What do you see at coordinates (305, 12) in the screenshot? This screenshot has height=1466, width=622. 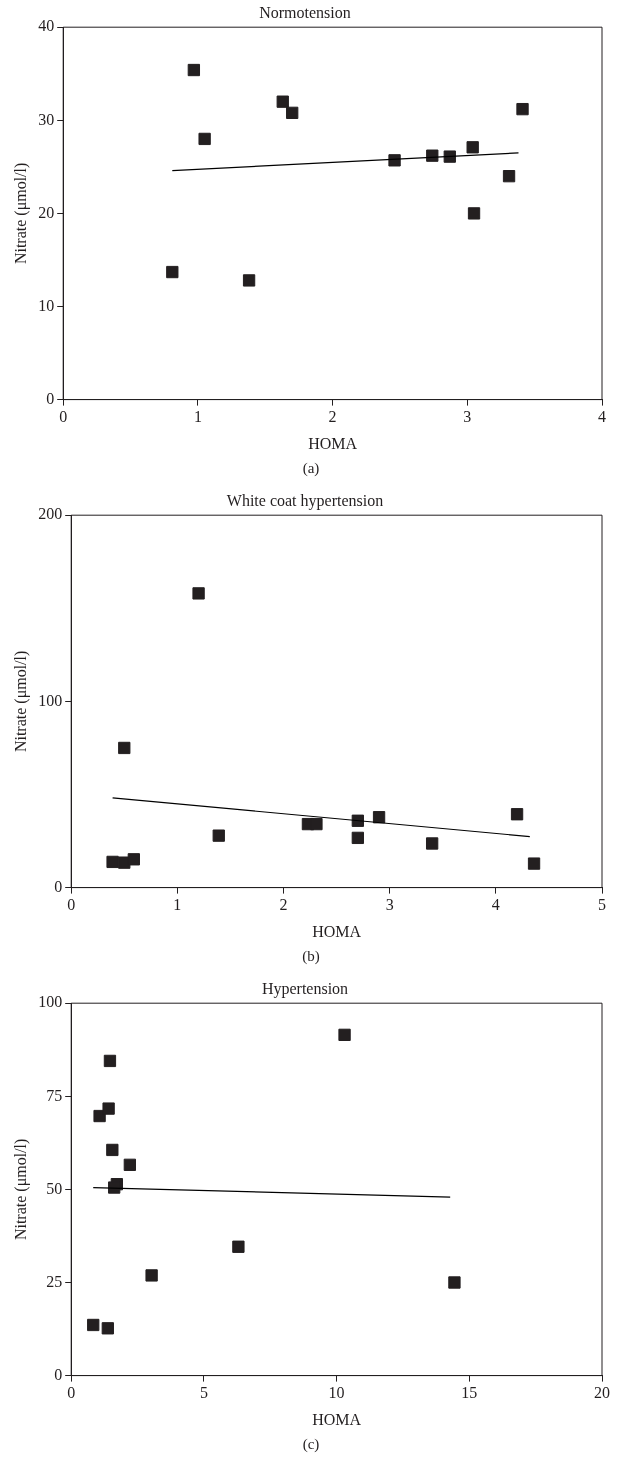 I see `chart-title: Normotension` at bounding box center [305, 12].